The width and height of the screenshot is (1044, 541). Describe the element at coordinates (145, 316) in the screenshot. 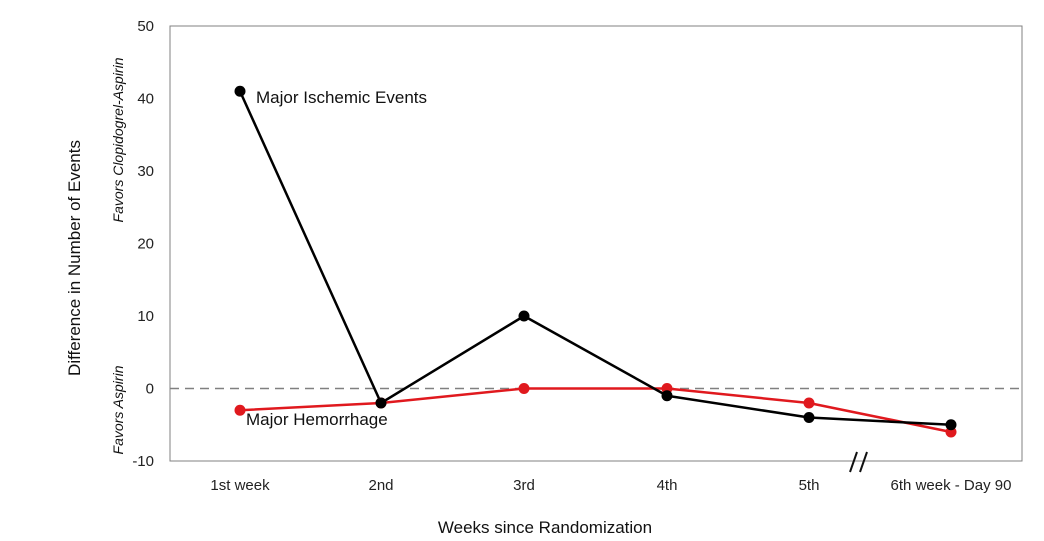

I see `y-tick-label: 10` at that location.